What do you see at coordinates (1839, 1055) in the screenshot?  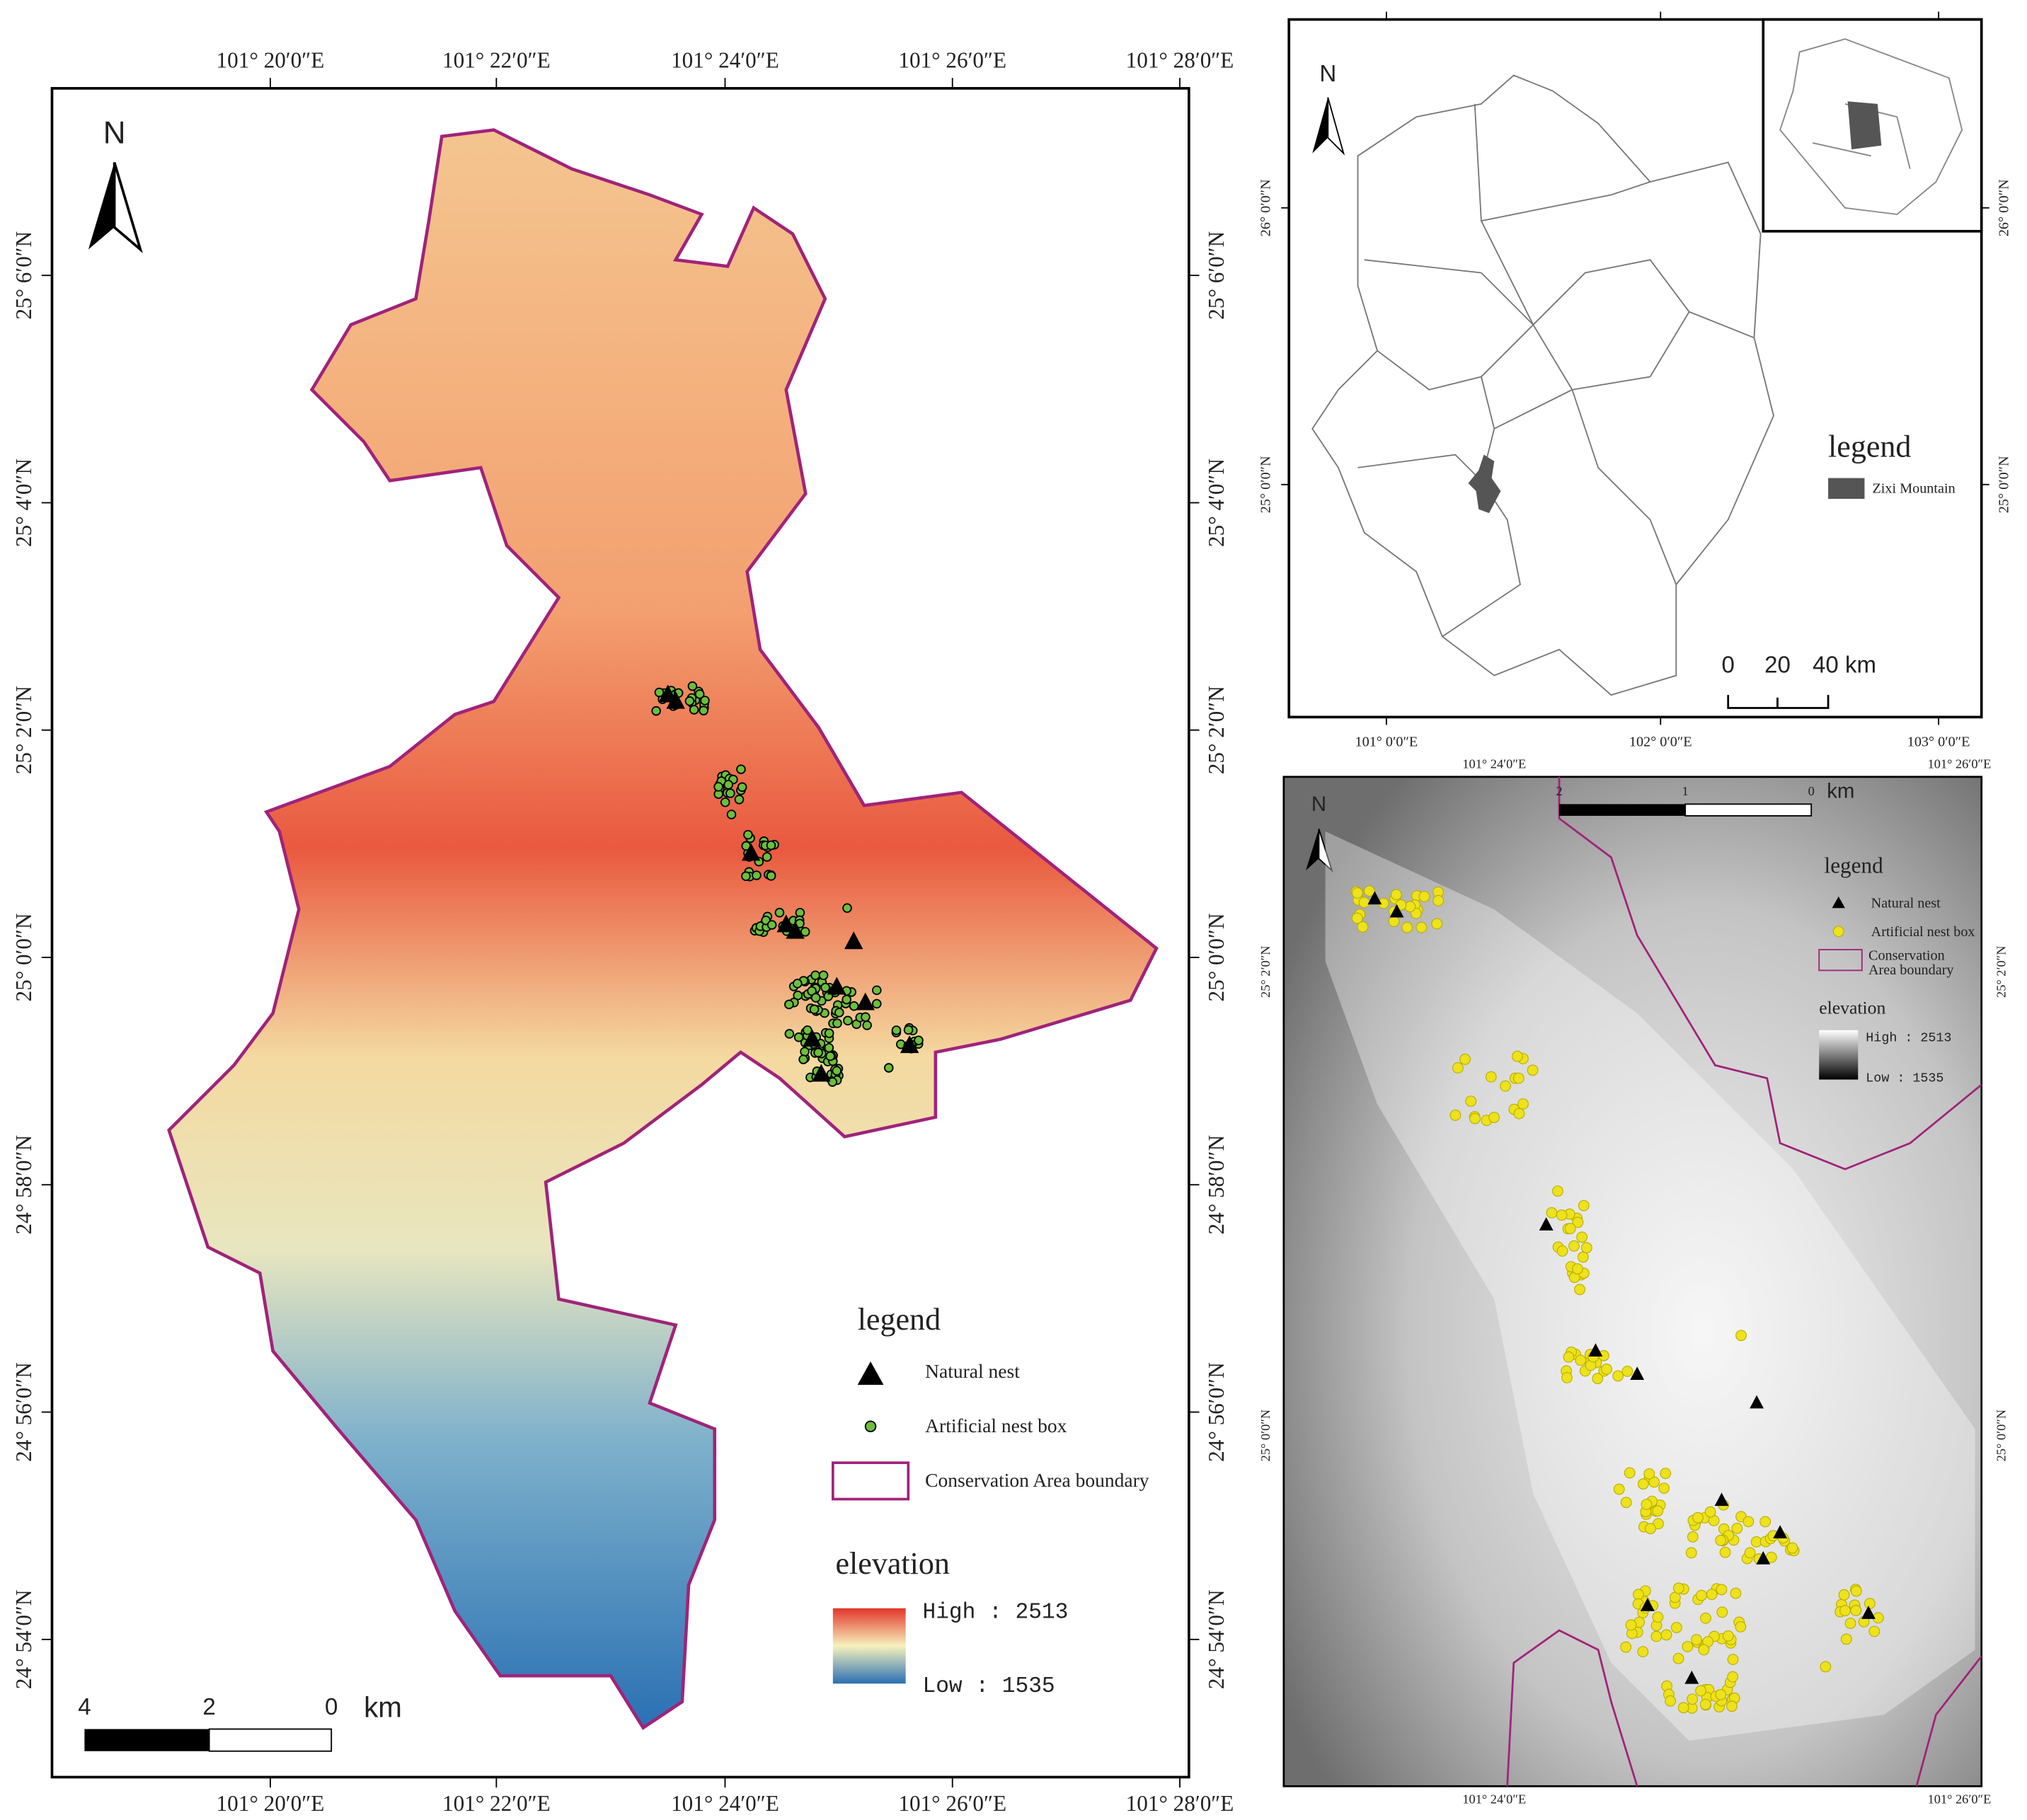 I see `elevation-bar` at bounding box center [1839, 1055].